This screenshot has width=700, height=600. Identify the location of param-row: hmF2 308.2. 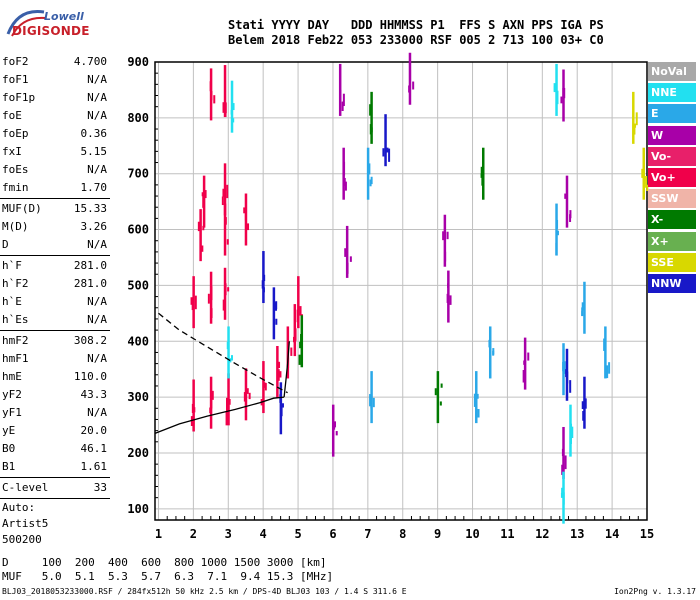
(55, 341).